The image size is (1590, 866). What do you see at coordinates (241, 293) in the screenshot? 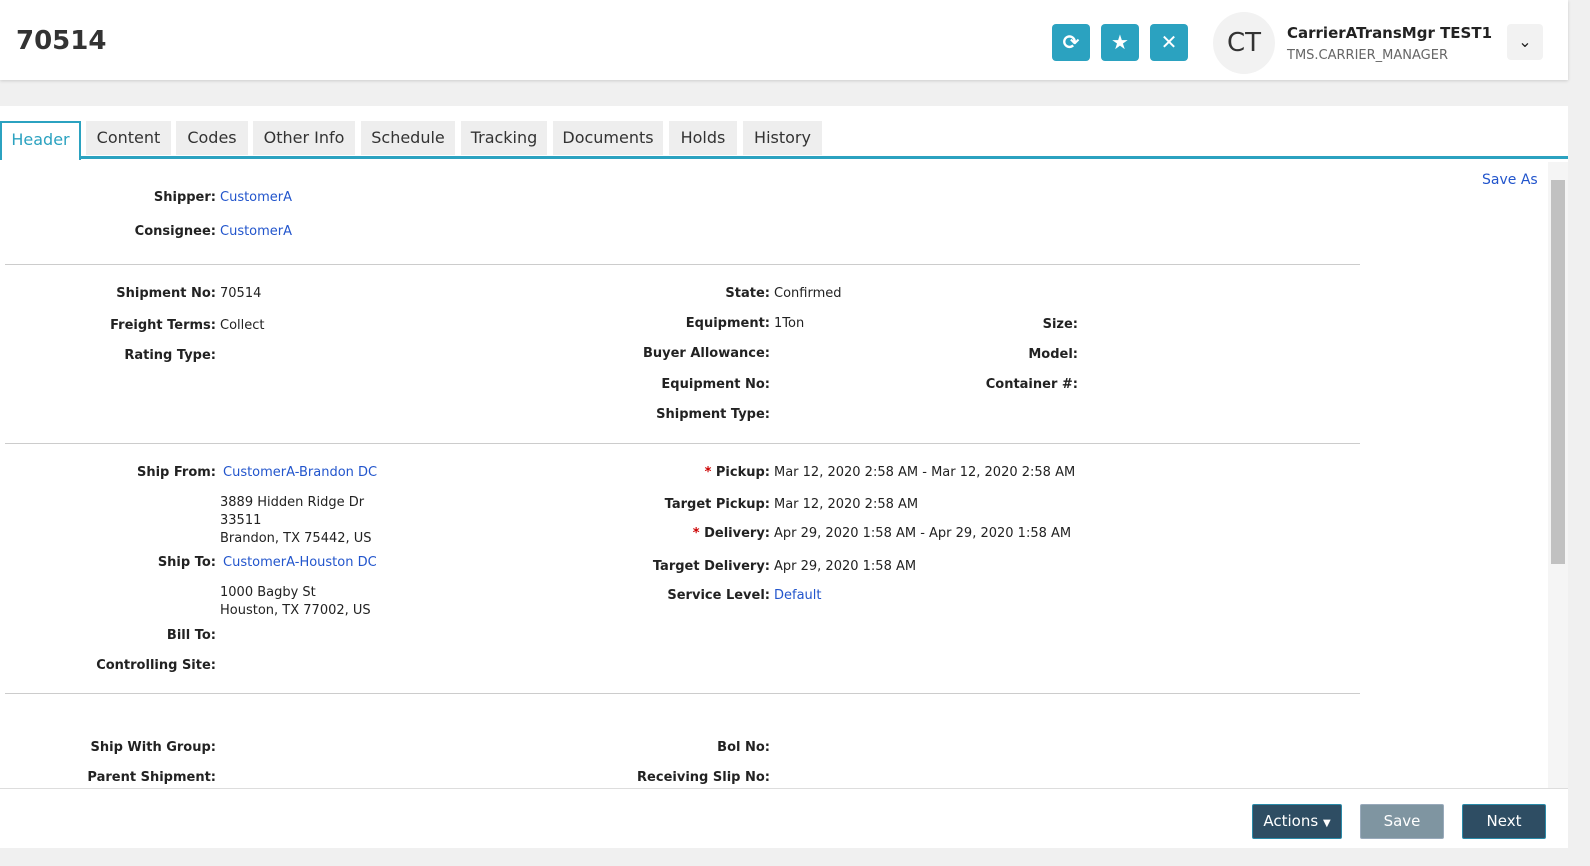
I see `shipment-no-value: 70514` at bounding box center [241, 293].